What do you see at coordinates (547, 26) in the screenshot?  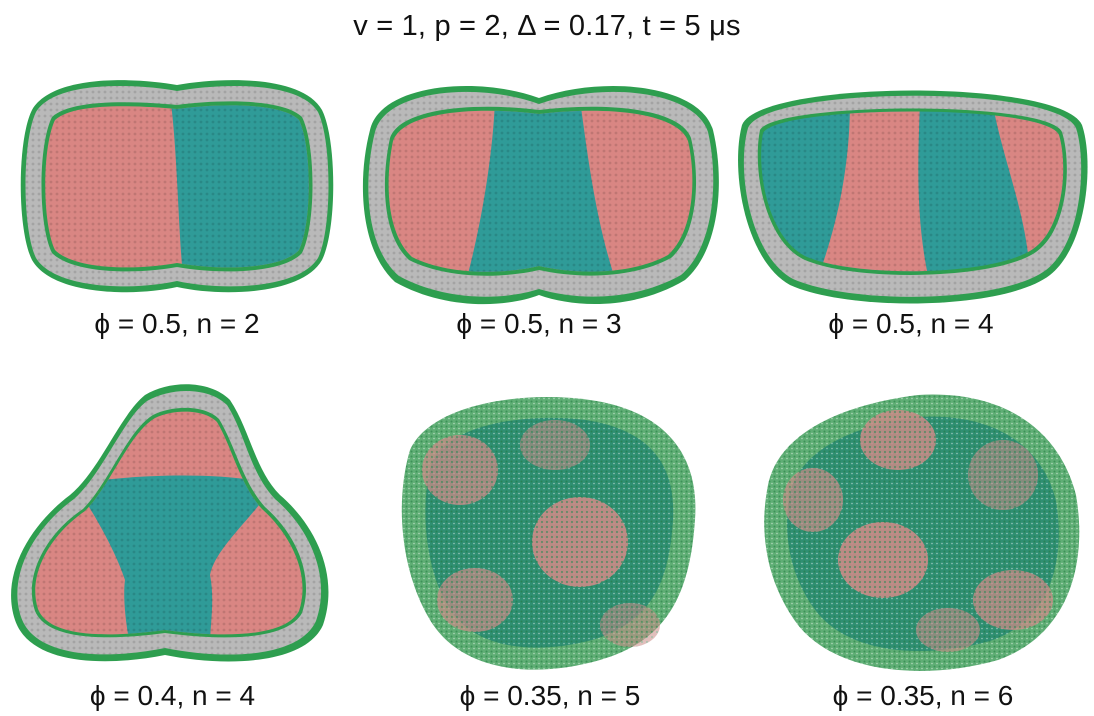 I see `figure-title: v = 1, p = 2, Δ = 0.17, t = 5 μs` at bounding box center [547, 26].